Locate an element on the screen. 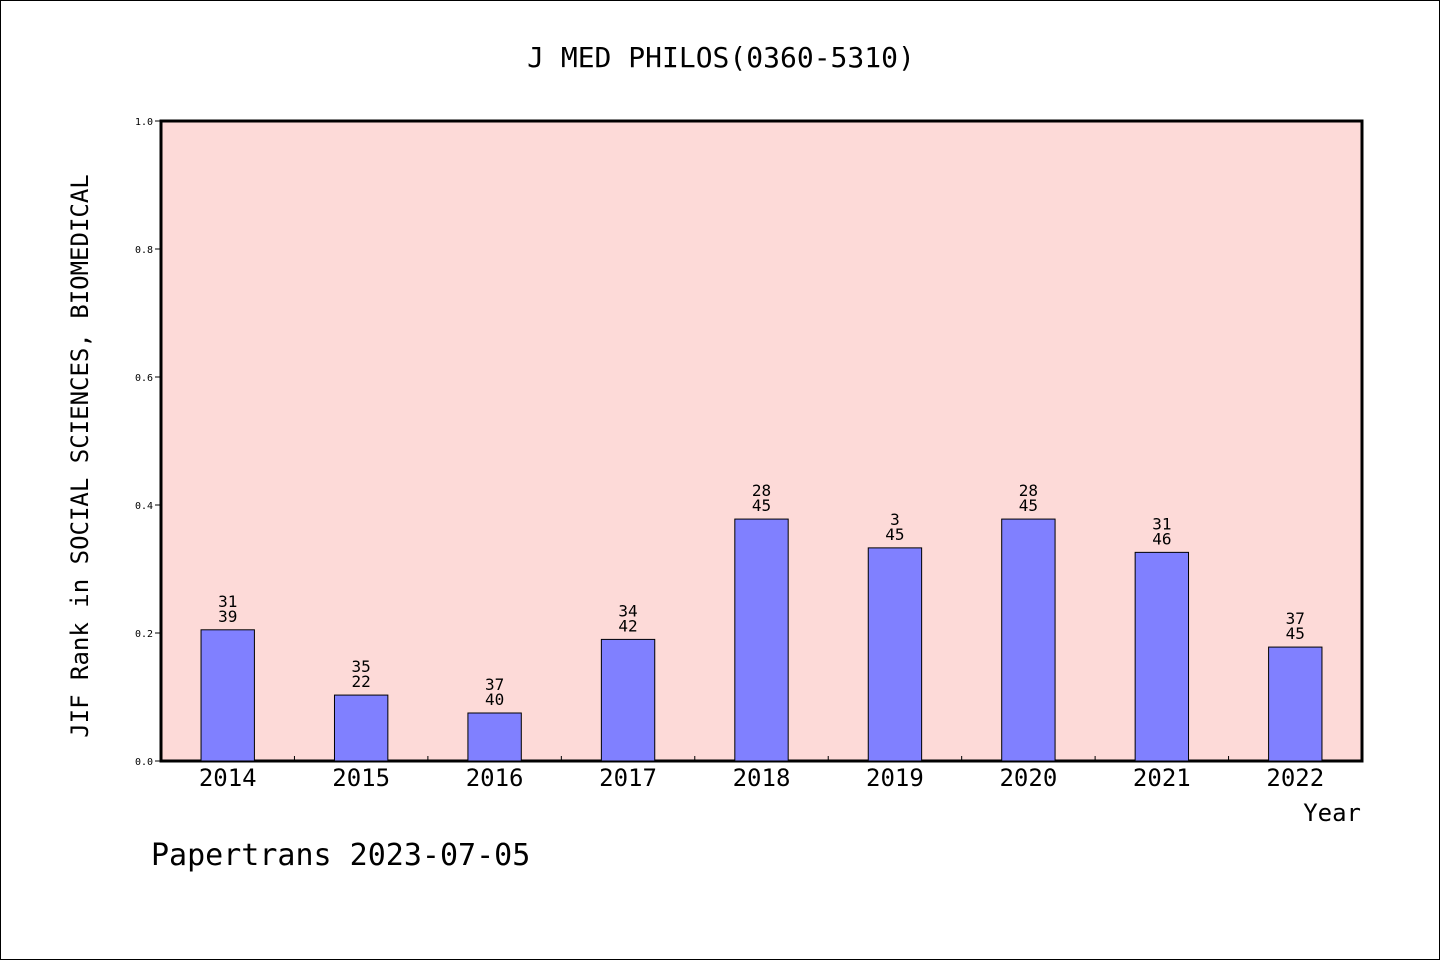  x-tick-label: 2018 is located at coordinates (762, 778).